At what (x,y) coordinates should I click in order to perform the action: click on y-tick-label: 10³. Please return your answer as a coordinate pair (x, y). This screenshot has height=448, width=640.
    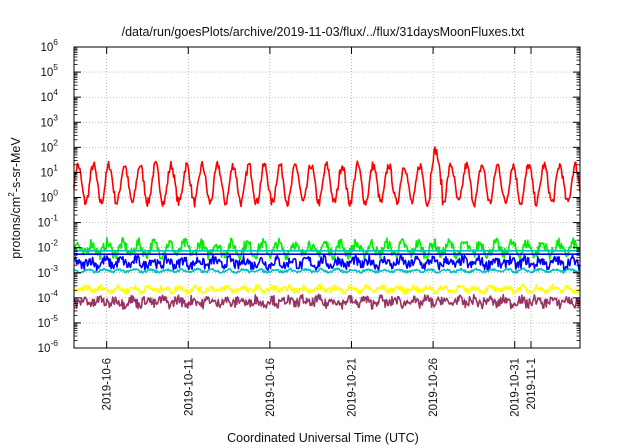
    Looking at the image, I should click on (49, 120).